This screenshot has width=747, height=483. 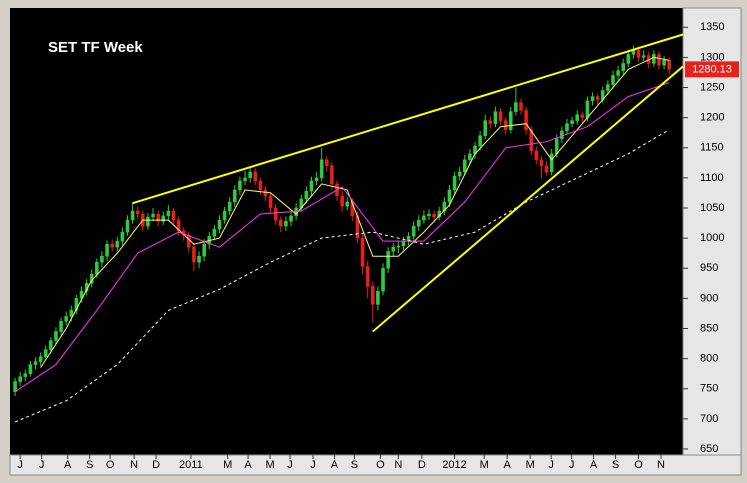 I want to click on y-tick-label: 850, so click(x=709, y=328).